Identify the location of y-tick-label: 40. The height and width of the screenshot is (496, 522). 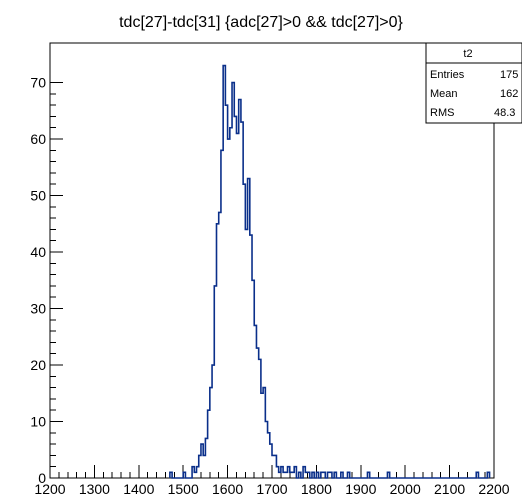
(38, 252).